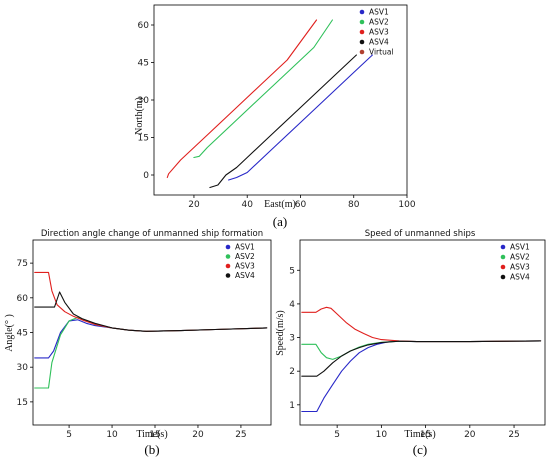  What do you see at coordinates (292, 406) in the screenshot?
I see `panel-c-ytick-label: 1` at bounding box center [292, 406].